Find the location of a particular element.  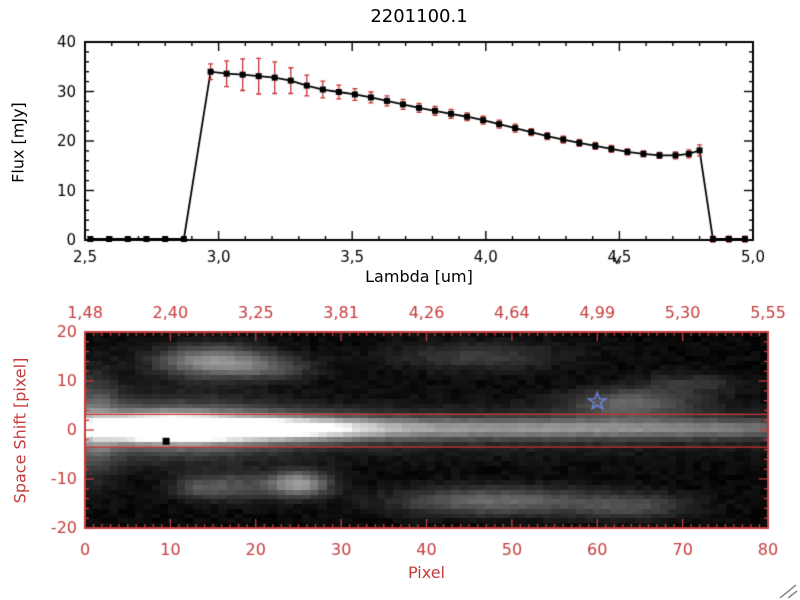

plot-title: 2201100.1 is located at coordinates (419, 16).